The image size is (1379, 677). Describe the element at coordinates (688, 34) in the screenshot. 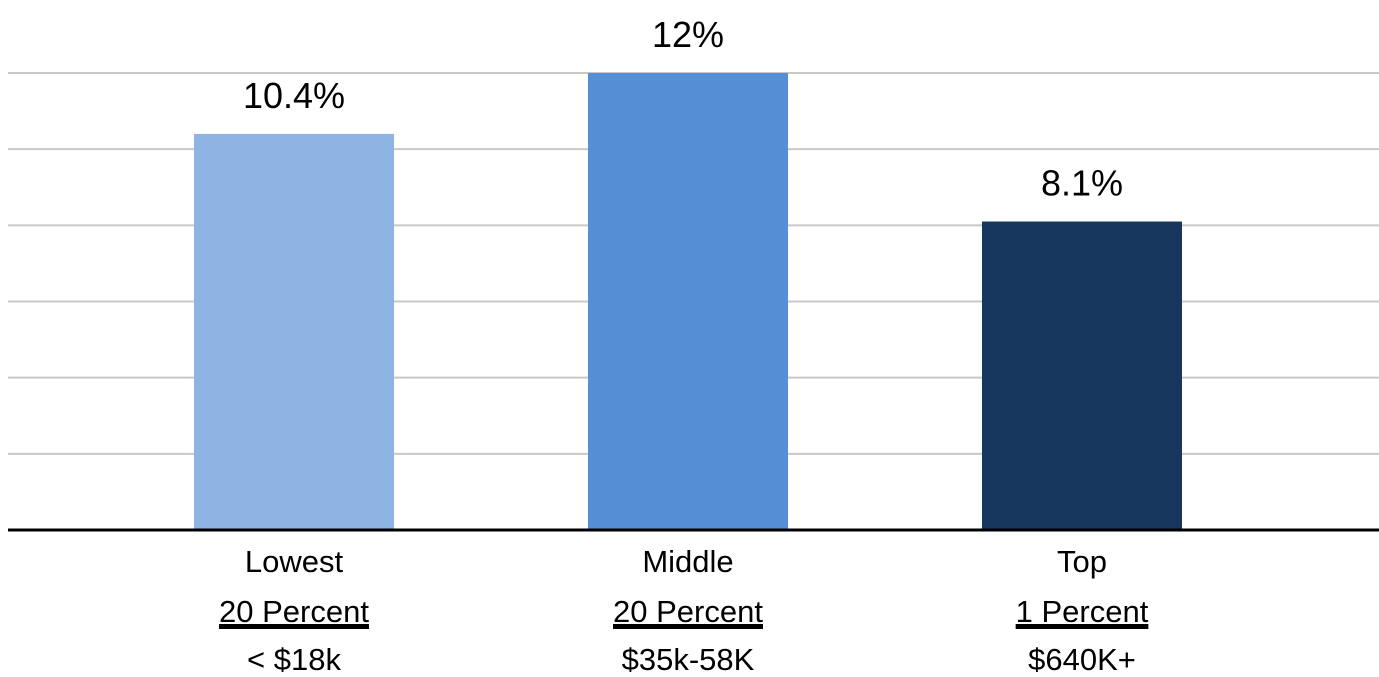

I see `data-label-2: 12%` at that location.